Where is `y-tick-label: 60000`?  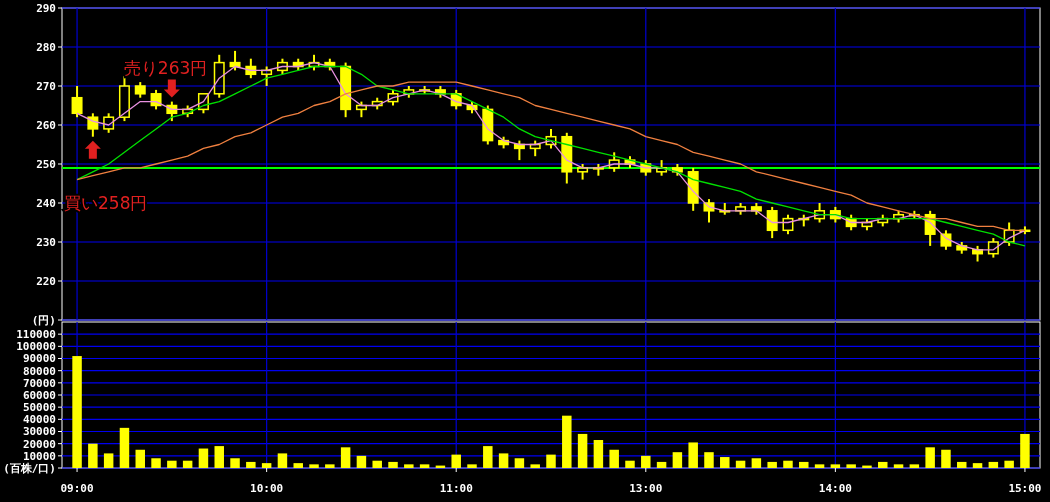
y-tick-label: 60000 is located at coordinates (39, 395).